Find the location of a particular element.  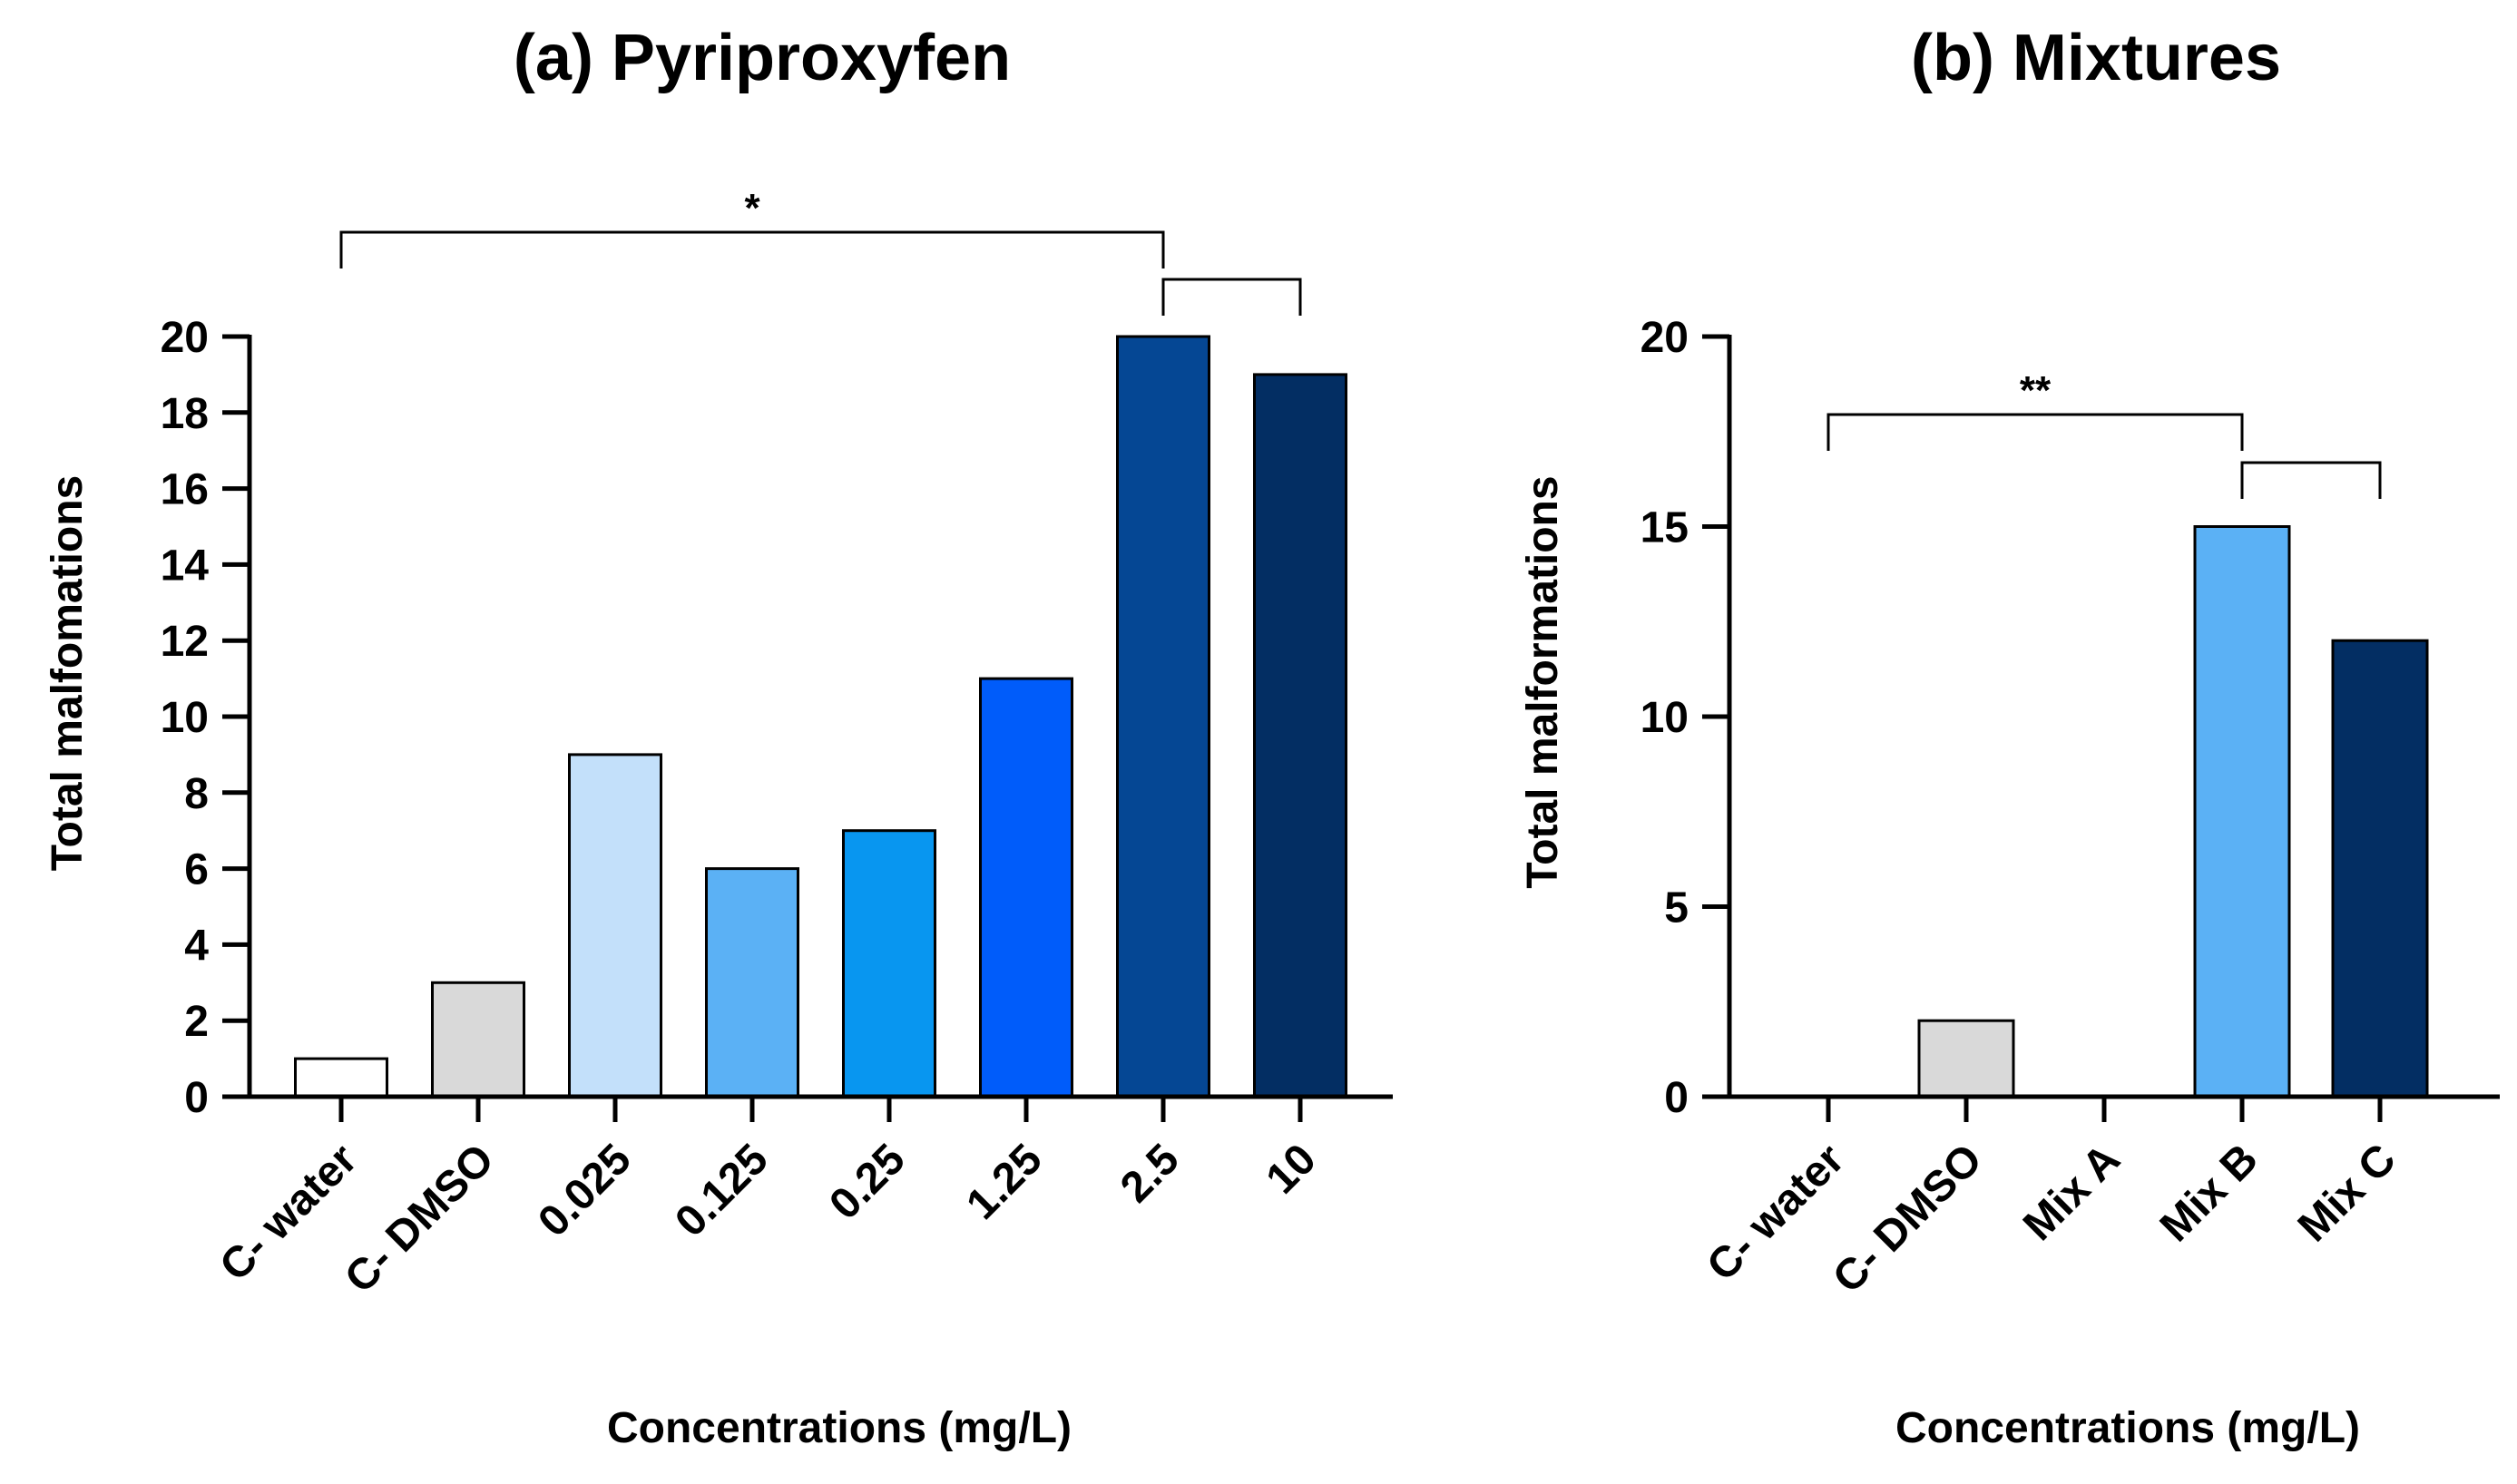

y-tick-label: 15 is located at coordinates (1665, 528).